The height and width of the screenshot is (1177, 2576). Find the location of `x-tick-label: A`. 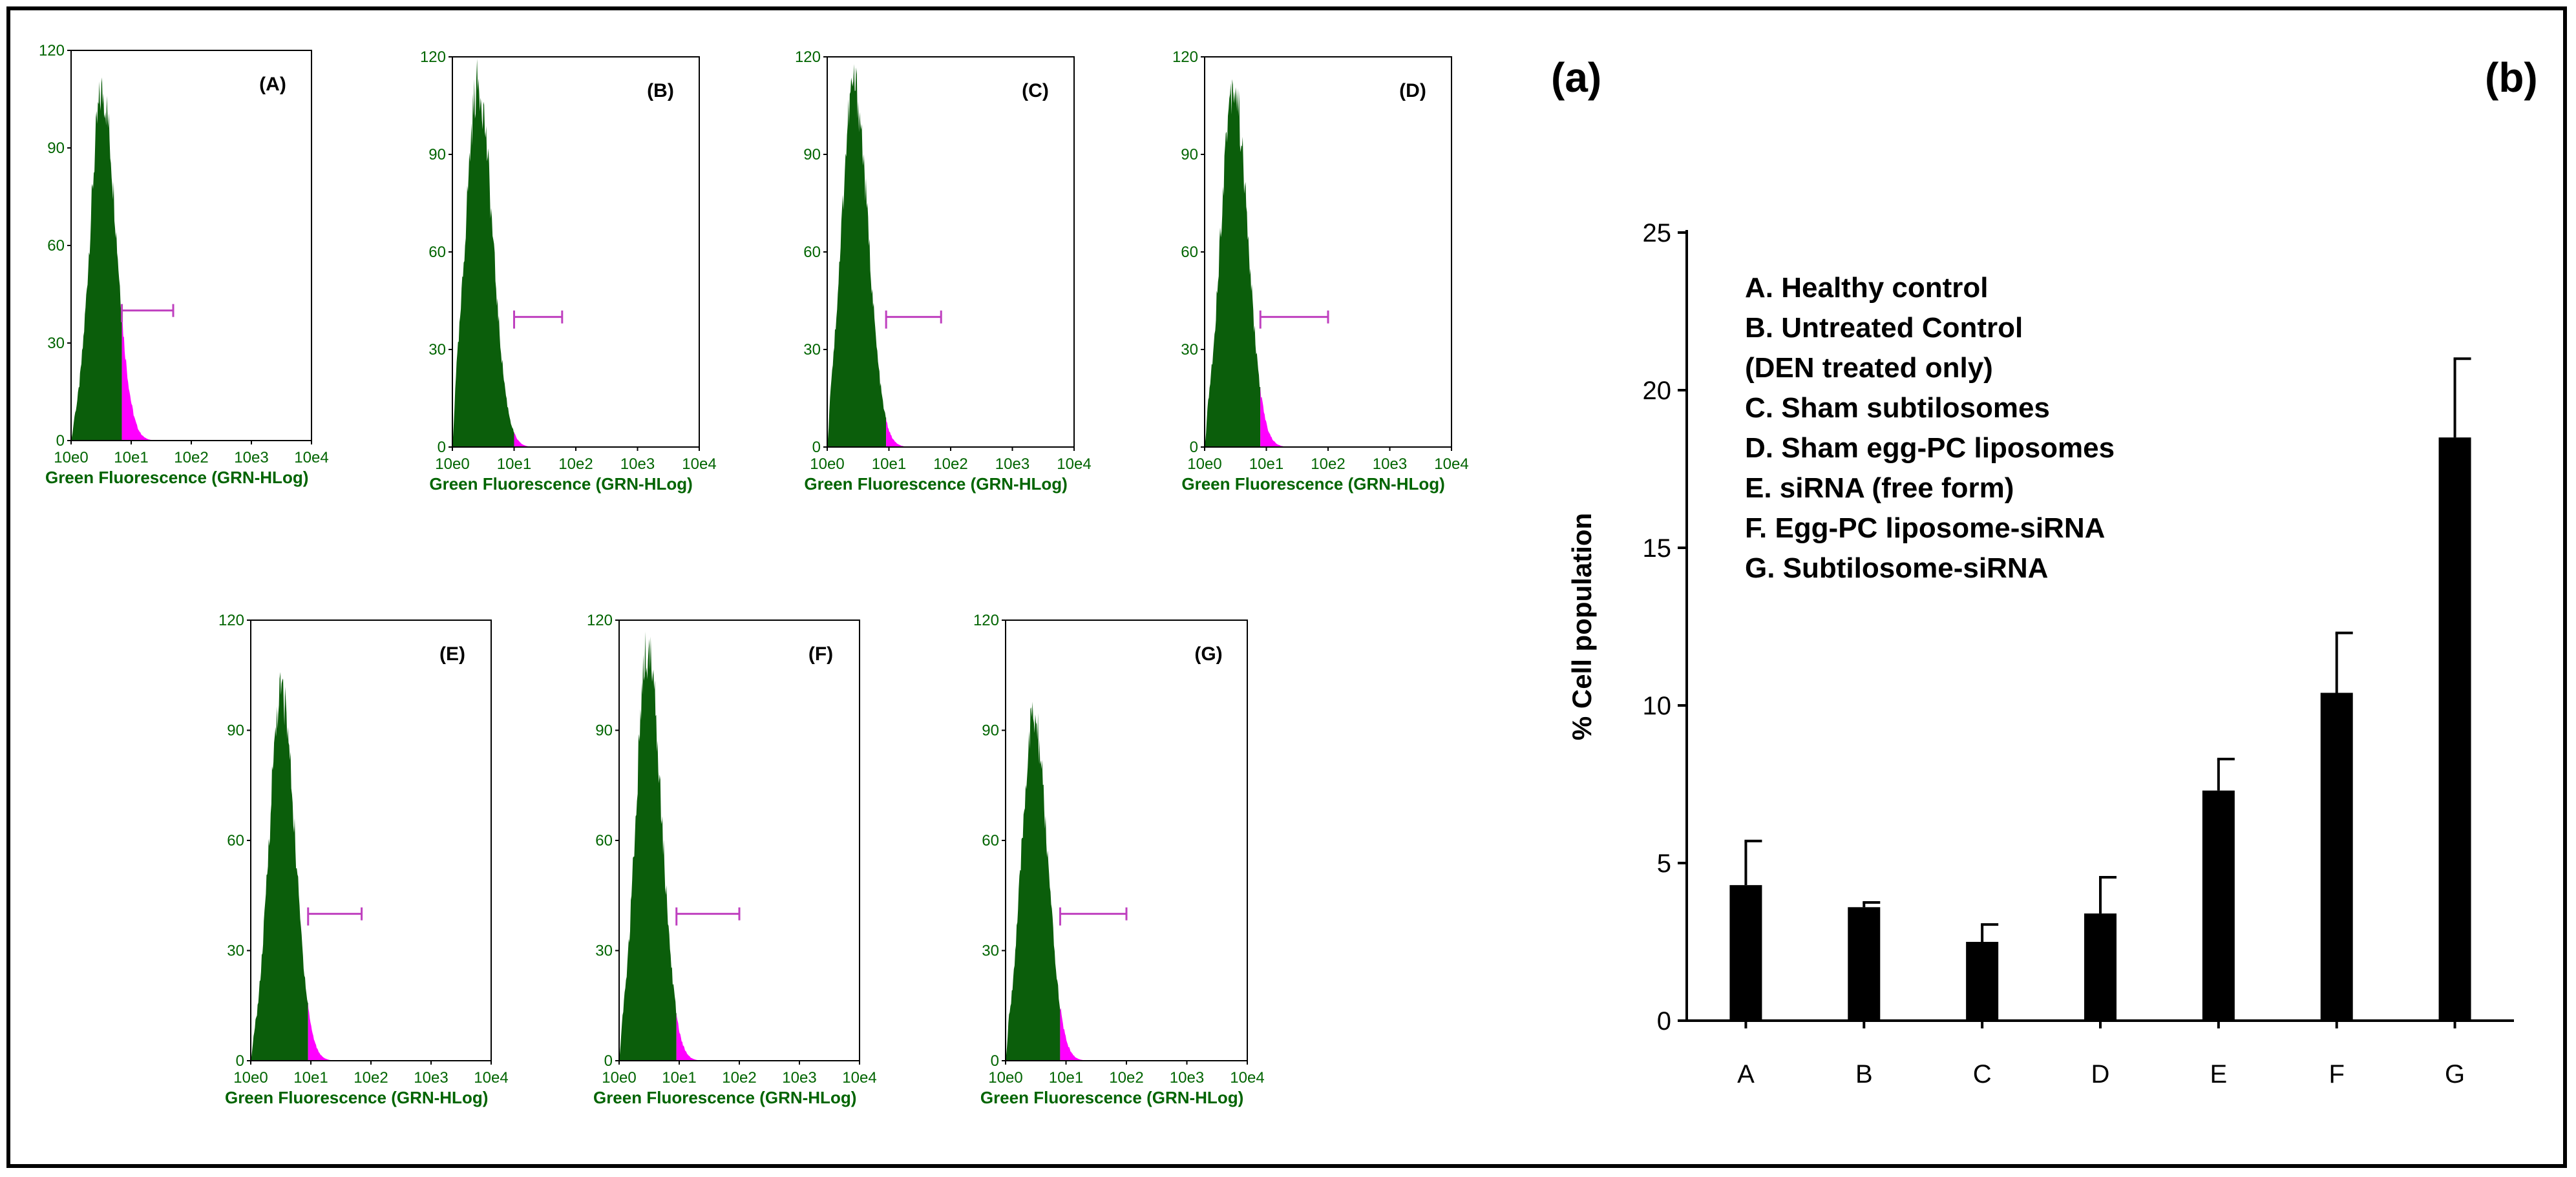

x-tick-label: A is located at coordinates (1746, 1074).